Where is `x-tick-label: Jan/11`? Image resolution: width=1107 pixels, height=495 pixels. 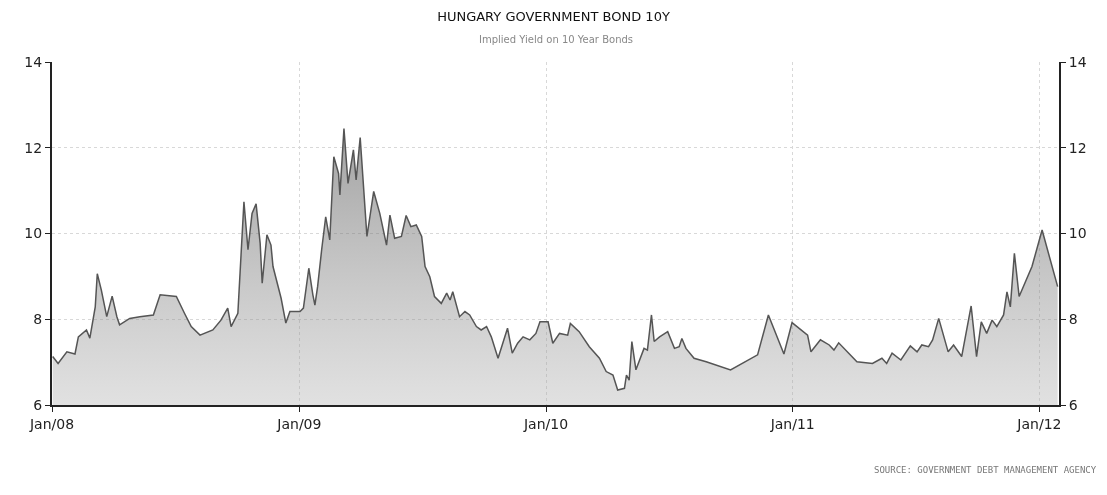
x-tick-label: Jan/11 is located at coordinates (792, 423).